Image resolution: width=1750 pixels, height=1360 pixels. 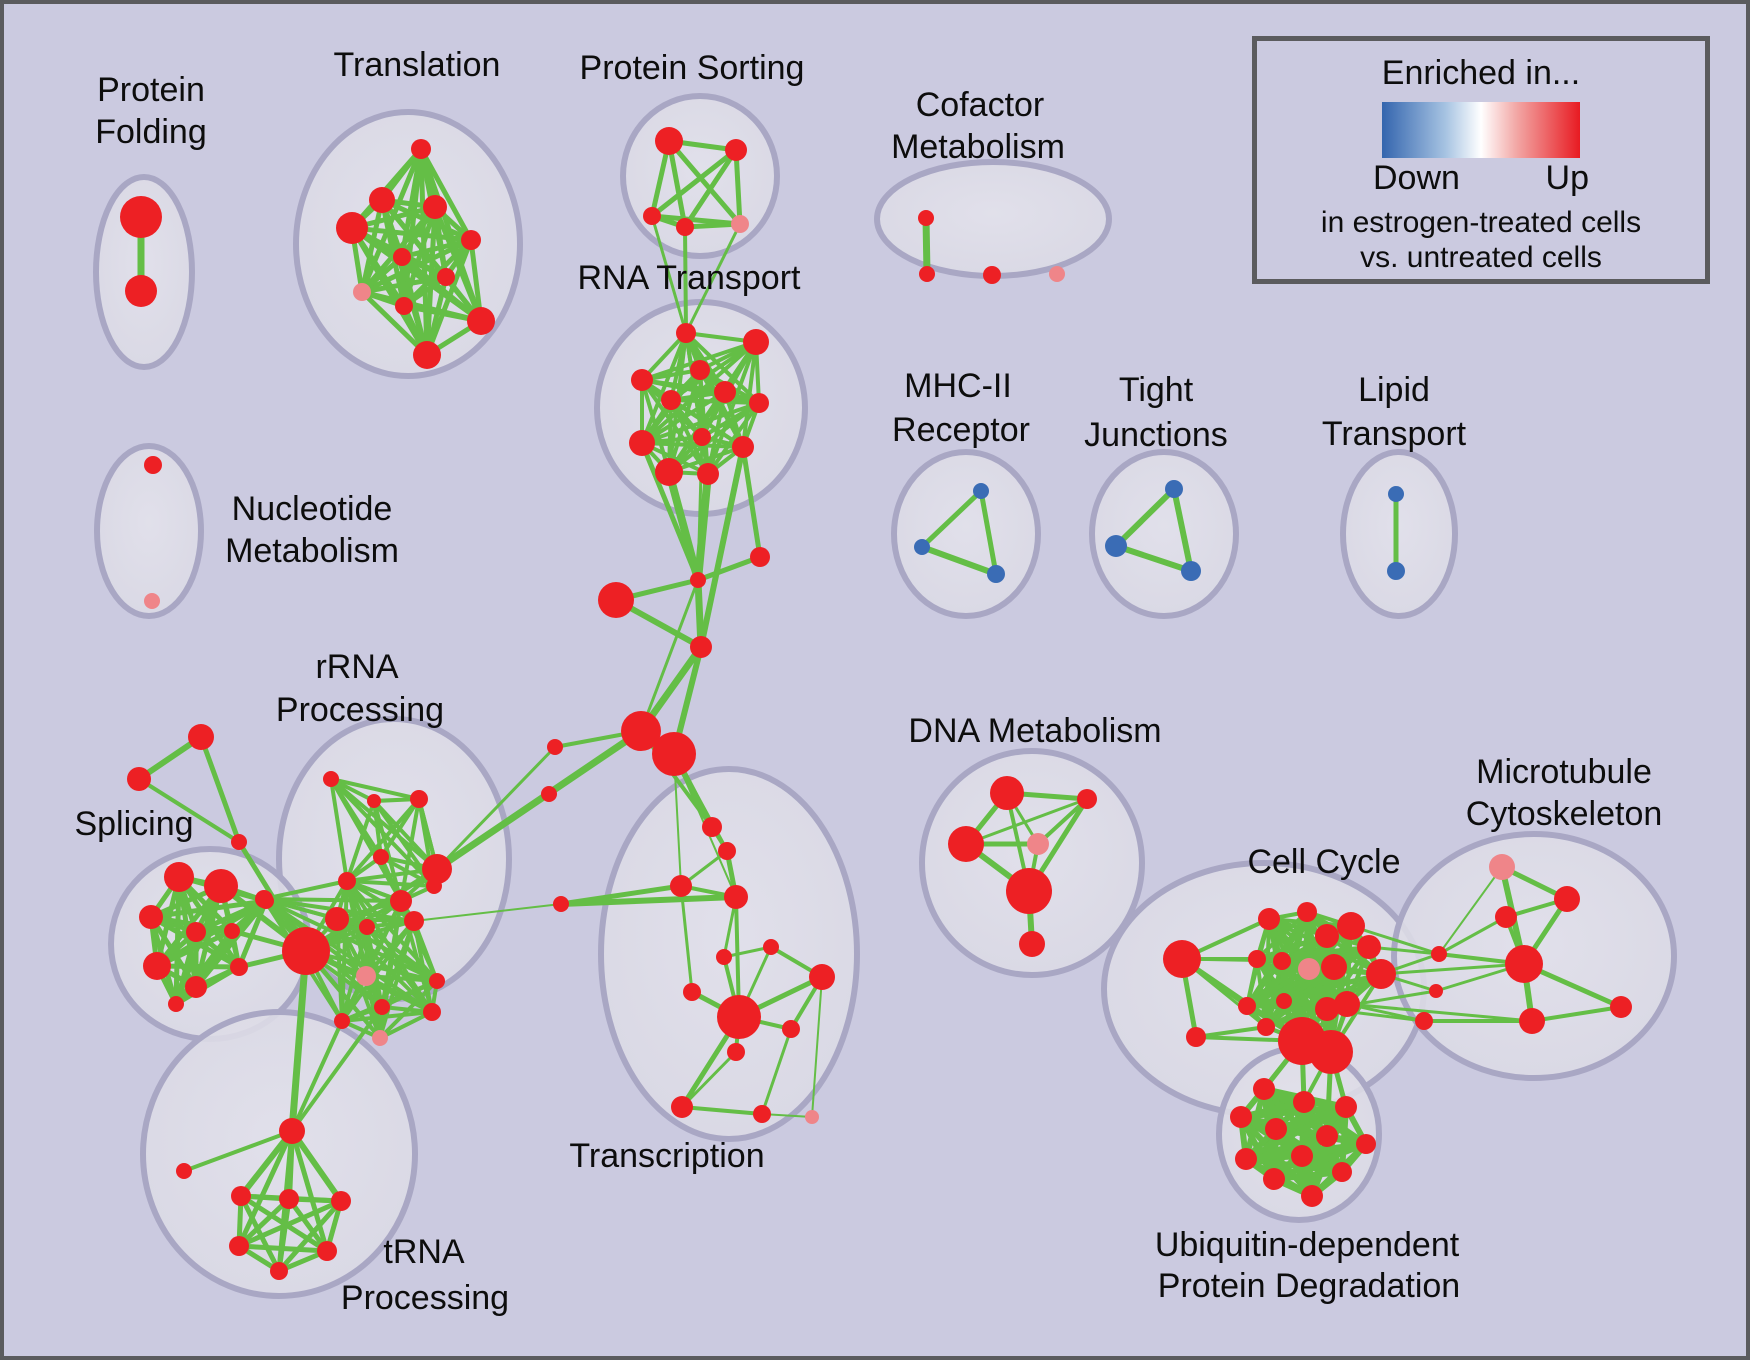 What do you see at coordinates (378, 971) in the screenshot?
I see `edge-rr11-rr15` at bounding box center [378, 971].